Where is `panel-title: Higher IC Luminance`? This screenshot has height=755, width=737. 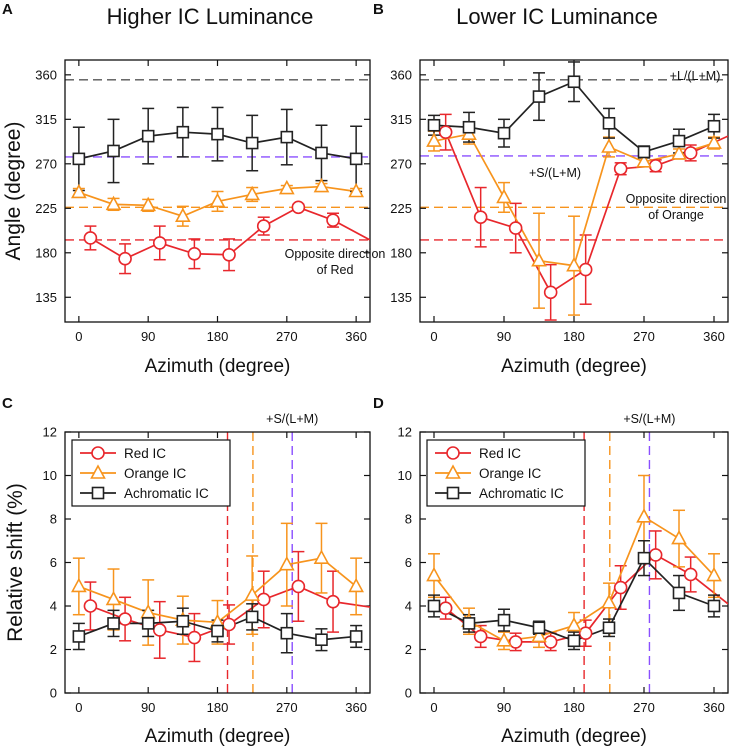
panel-title: Higher IC Luminance is located at coordinates (210, 16).